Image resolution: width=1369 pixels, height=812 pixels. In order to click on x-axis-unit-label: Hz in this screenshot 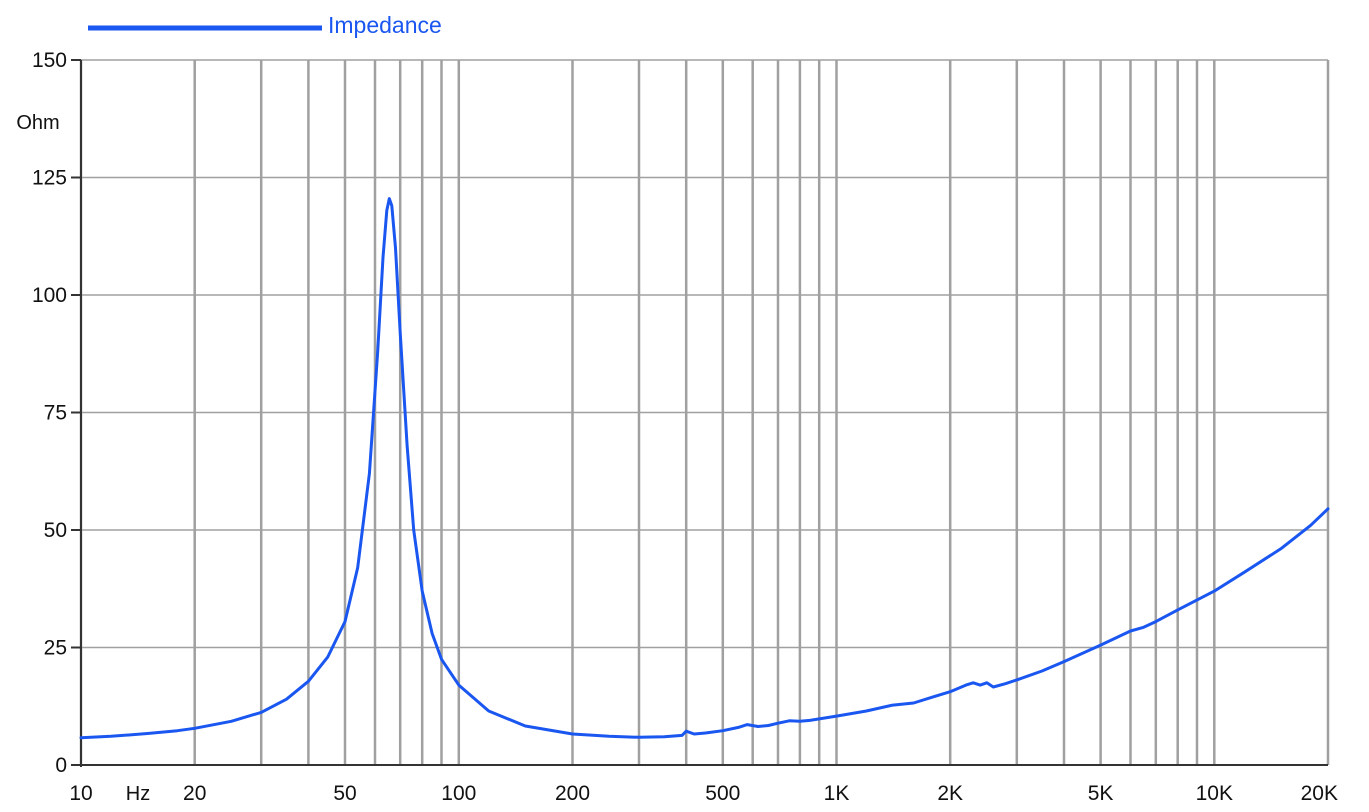, I will do `click(138, 794)`.